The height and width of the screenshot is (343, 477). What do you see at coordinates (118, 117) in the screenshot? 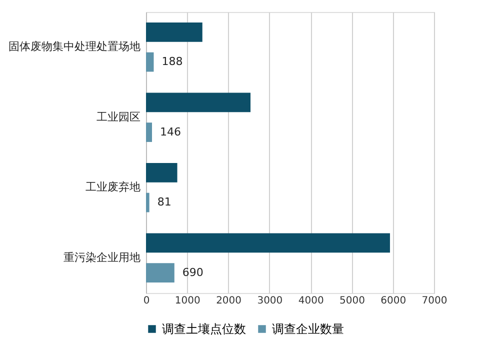
I see `y-tick-label: 工业园区` at bounding box center [118, 117].